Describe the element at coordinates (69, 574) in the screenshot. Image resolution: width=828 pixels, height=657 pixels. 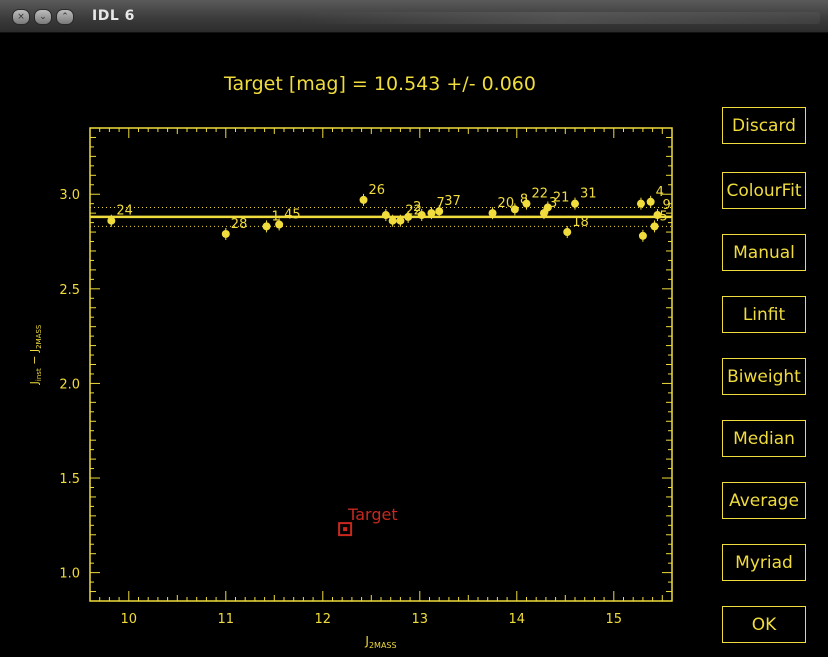
I see `y-tick-label: 1.0` at that location.